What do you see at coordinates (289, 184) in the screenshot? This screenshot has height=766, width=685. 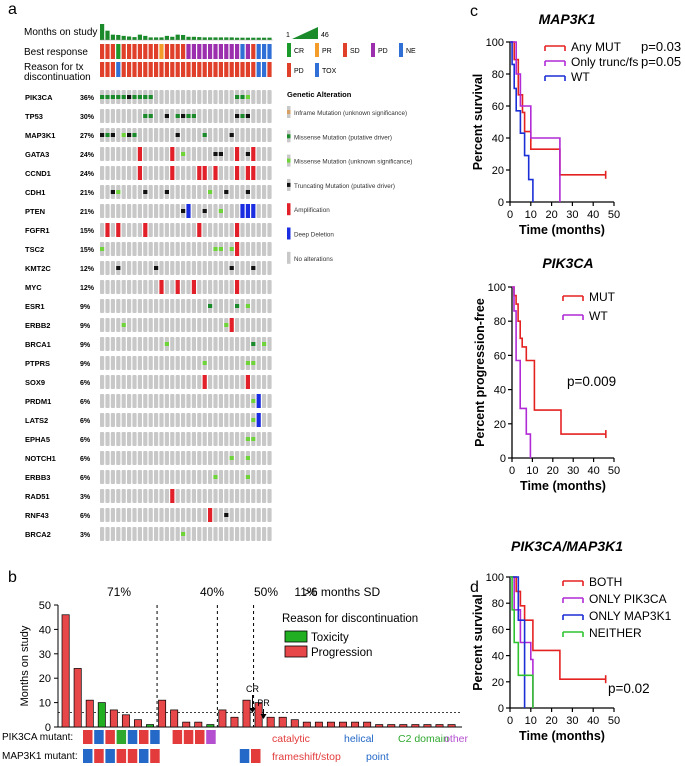 I see `alteration-legend-swatch` at bounding box center [289, 184].